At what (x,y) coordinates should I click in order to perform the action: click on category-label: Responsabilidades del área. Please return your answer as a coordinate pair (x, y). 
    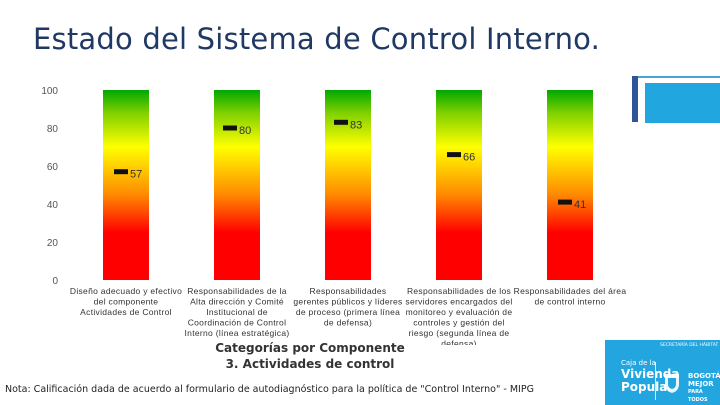
    Looking at the image, I should click on (570, 291).